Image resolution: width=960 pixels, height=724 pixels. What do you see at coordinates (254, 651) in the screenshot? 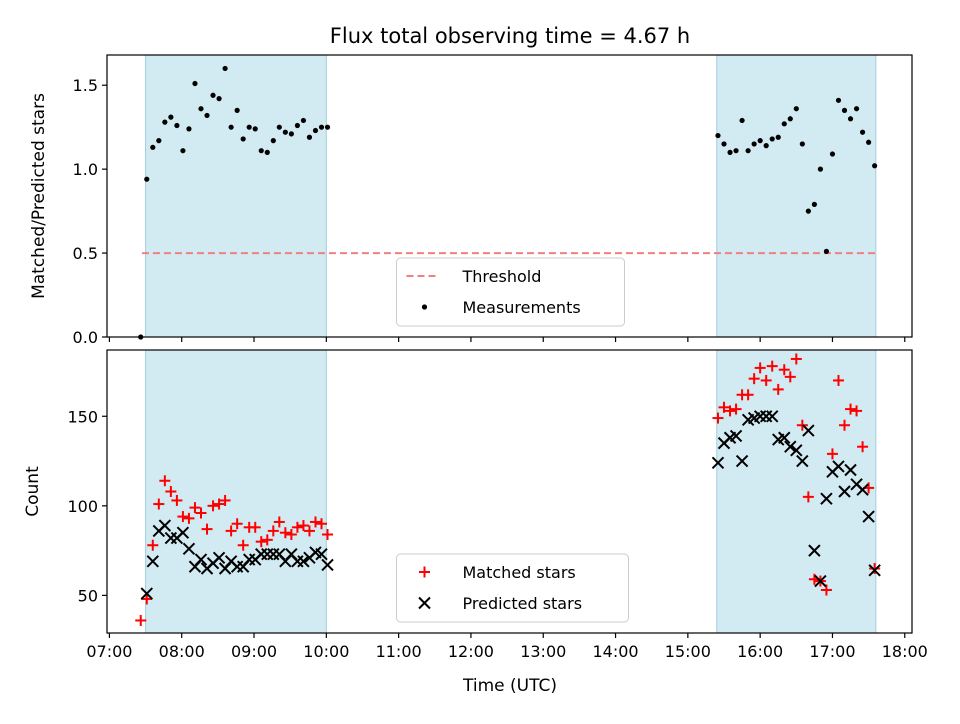
I see `x-tick-label: 09:00` at bounding box center [254, 651].